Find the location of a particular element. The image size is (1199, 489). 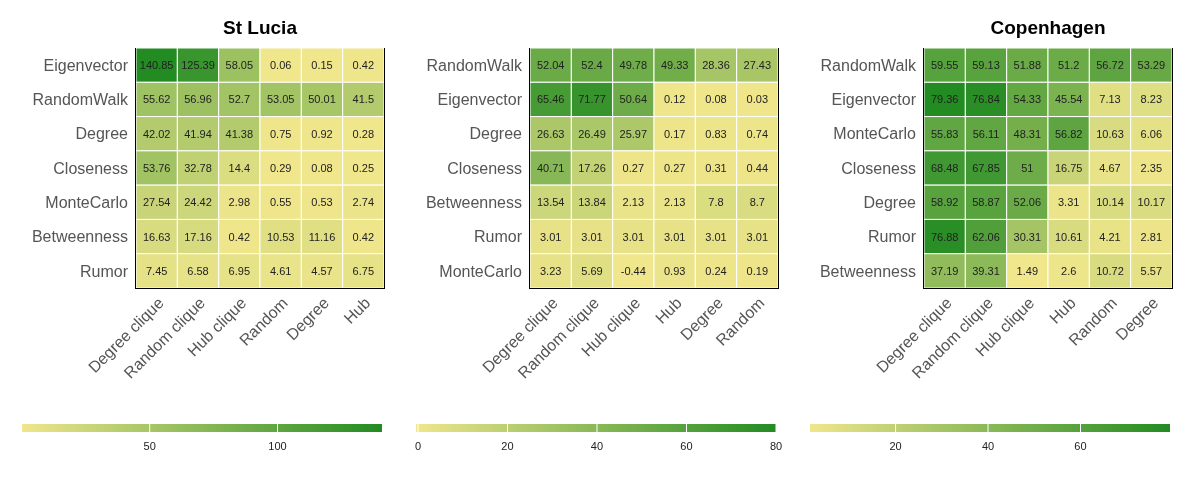

data-label: 50.64 is located at coordinates (633, 99).